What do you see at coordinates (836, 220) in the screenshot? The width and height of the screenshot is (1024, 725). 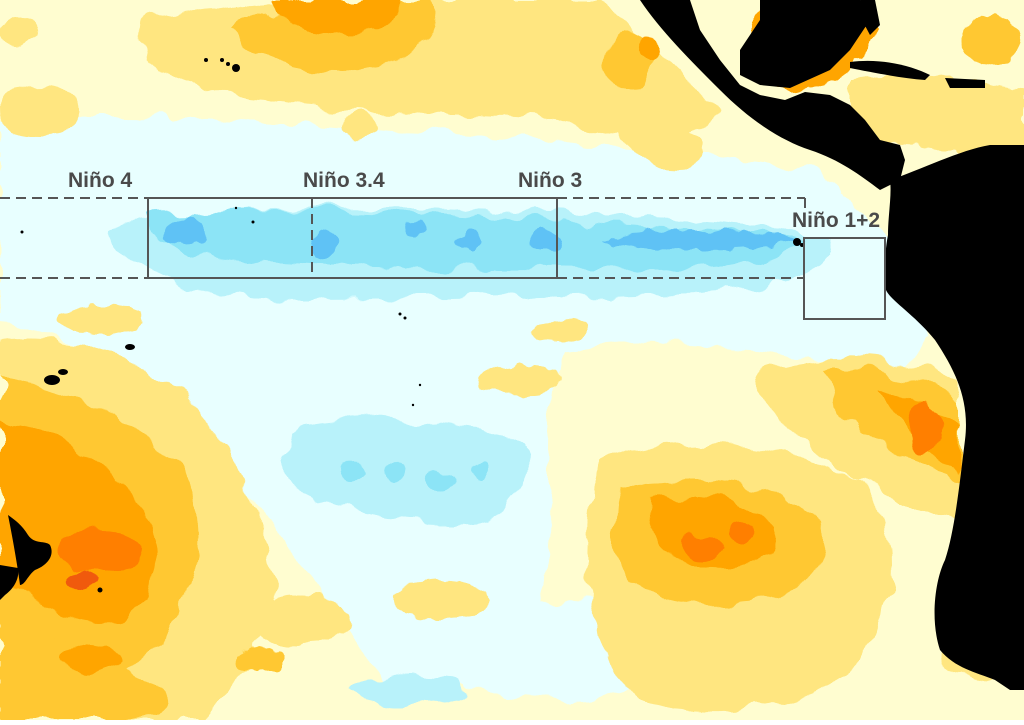 I see `nino12-label: Niño 1+2` at bounding box center [836, 220].